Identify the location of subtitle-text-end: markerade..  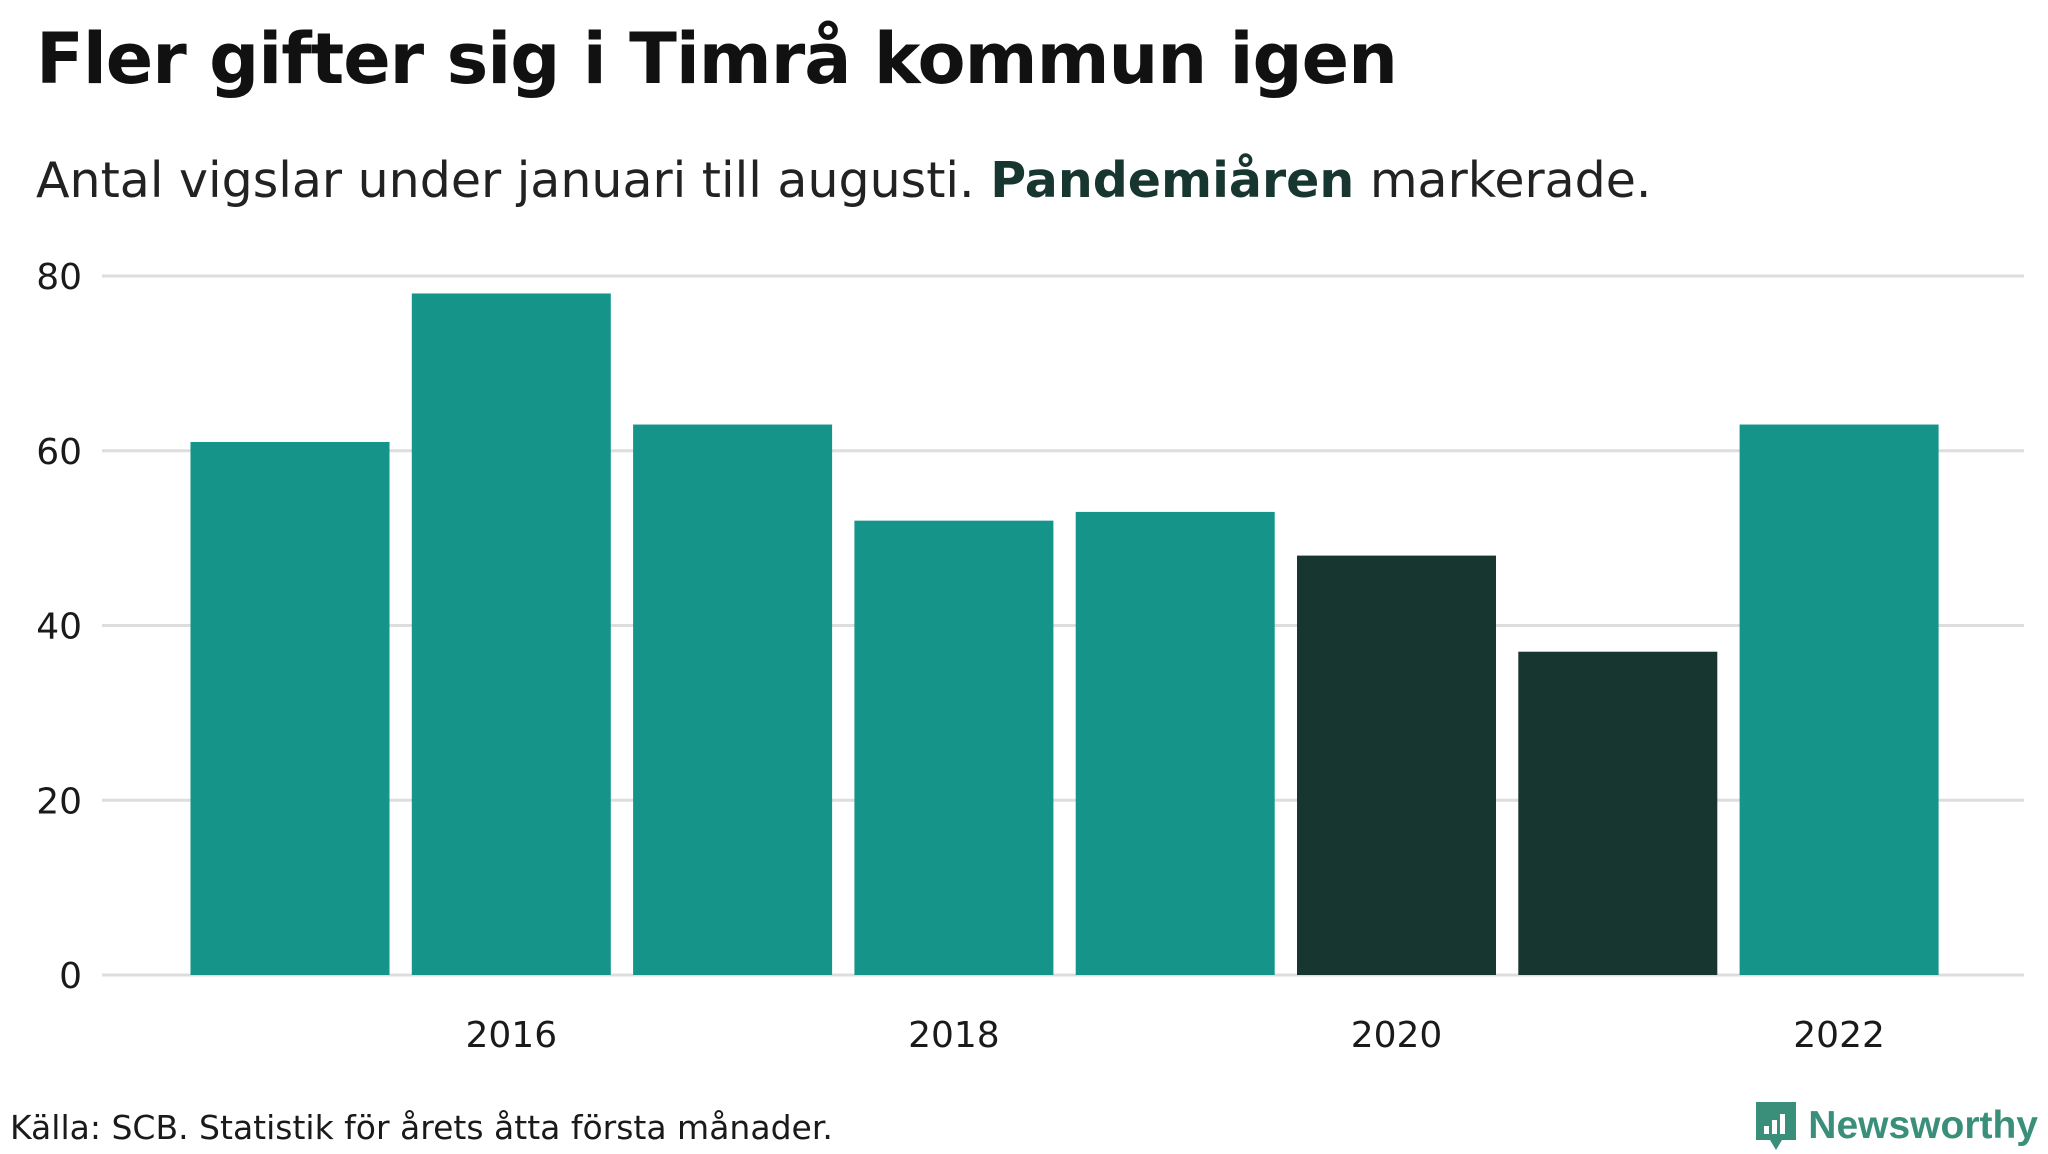
(1510, 180).